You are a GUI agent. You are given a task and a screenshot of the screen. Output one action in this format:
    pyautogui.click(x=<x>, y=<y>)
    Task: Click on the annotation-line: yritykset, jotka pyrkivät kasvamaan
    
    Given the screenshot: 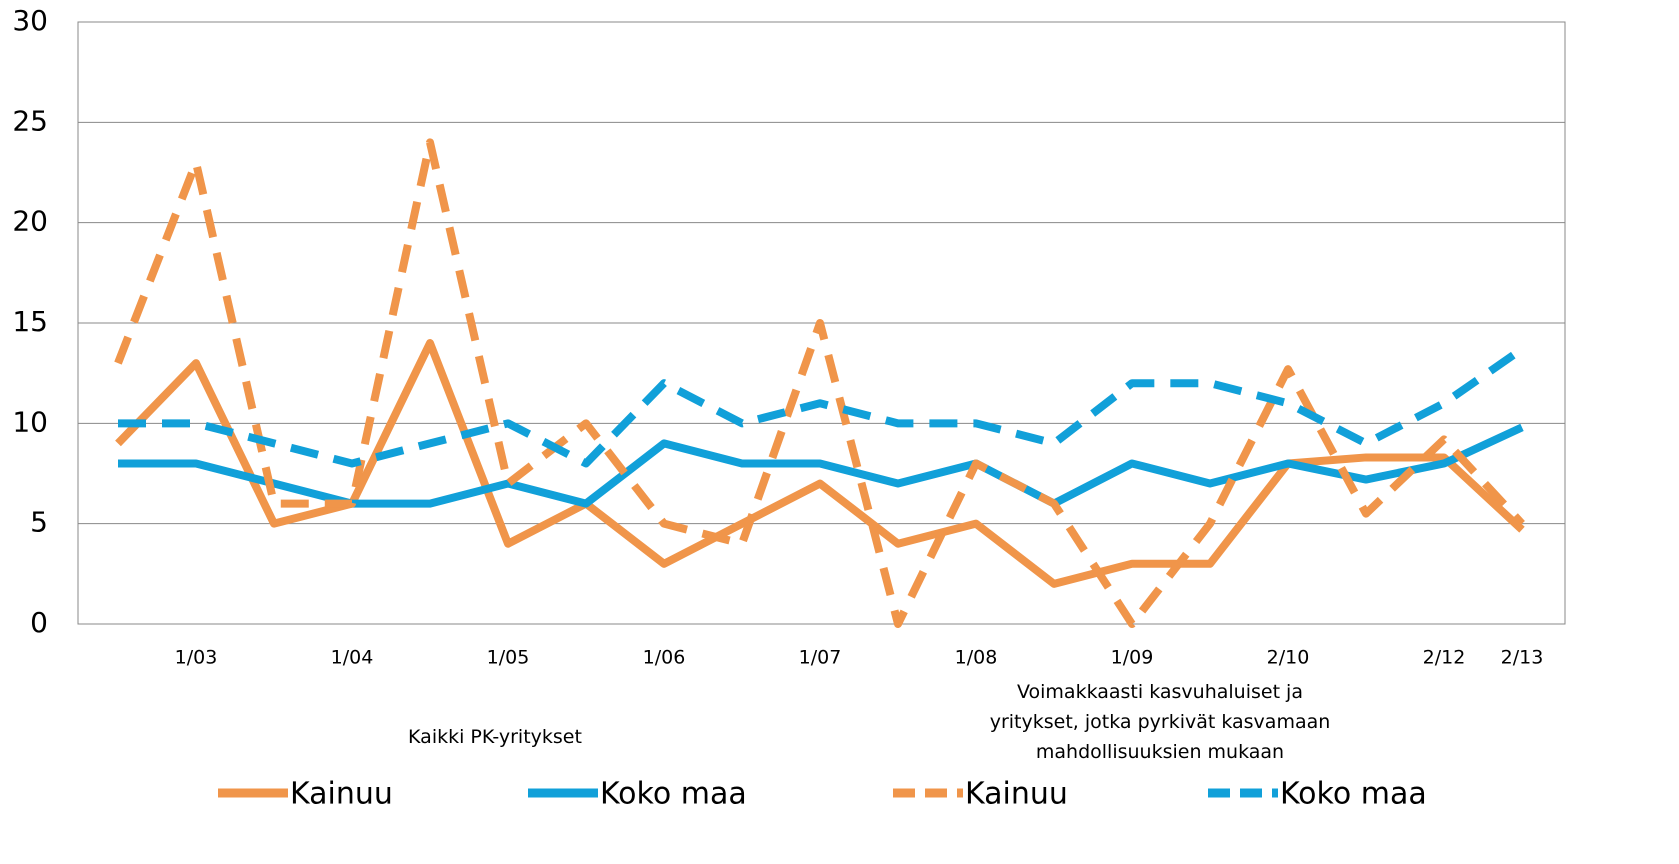 What is the action you would take?
    pyautogui.click(x=1160, y=722)
    